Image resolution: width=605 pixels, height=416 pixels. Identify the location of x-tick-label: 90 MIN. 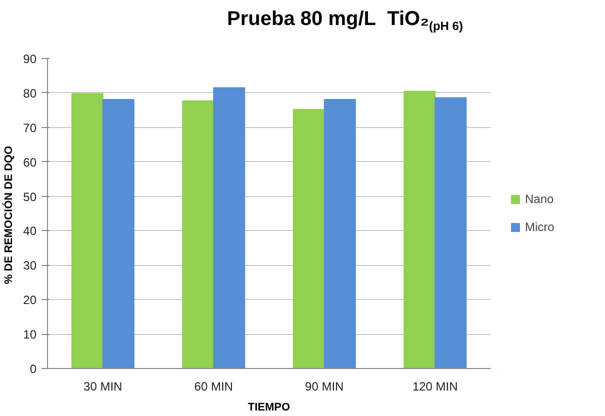
(324, 387).